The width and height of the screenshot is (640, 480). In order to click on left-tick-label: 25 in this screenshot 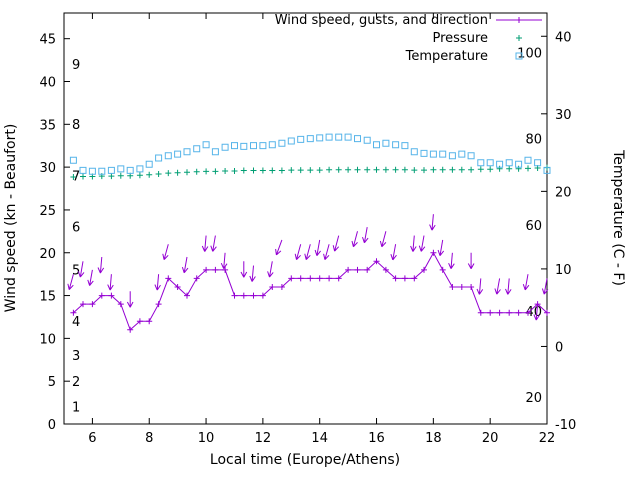, I will do `click(47, 211)`.